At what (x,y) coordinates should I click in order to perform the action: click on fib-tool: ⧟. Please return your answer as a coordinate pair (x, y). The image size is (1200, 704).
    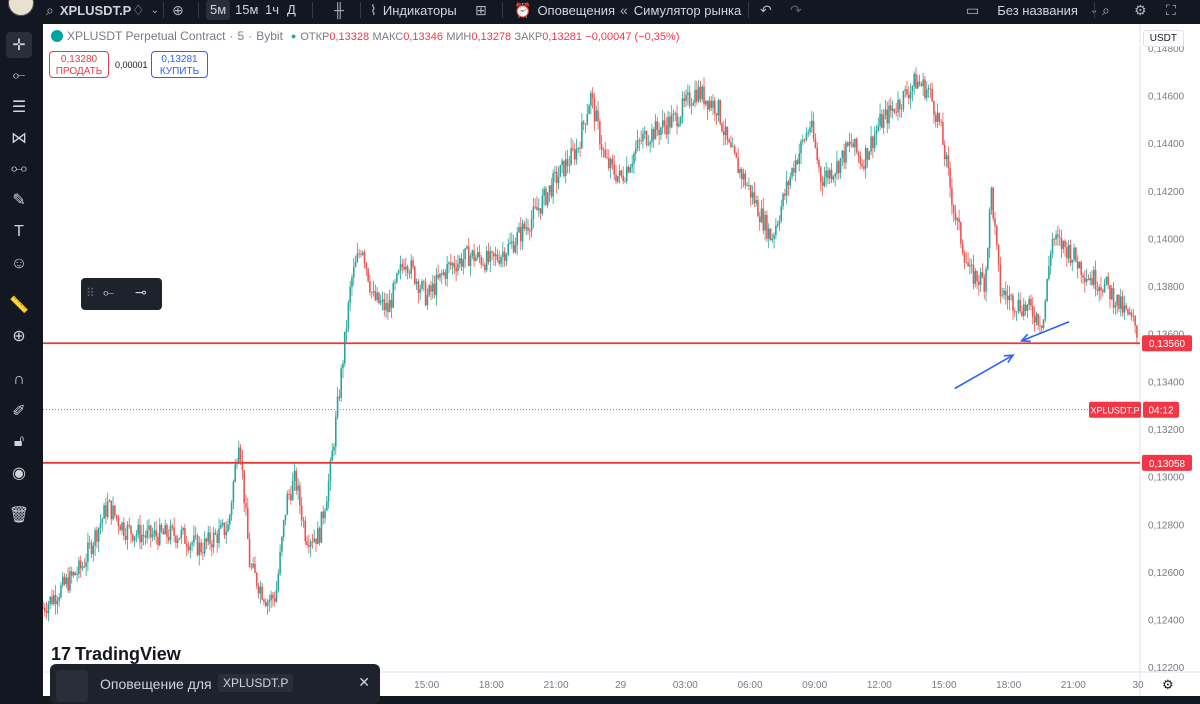
    Looking at the image, I should click on (19, 169).